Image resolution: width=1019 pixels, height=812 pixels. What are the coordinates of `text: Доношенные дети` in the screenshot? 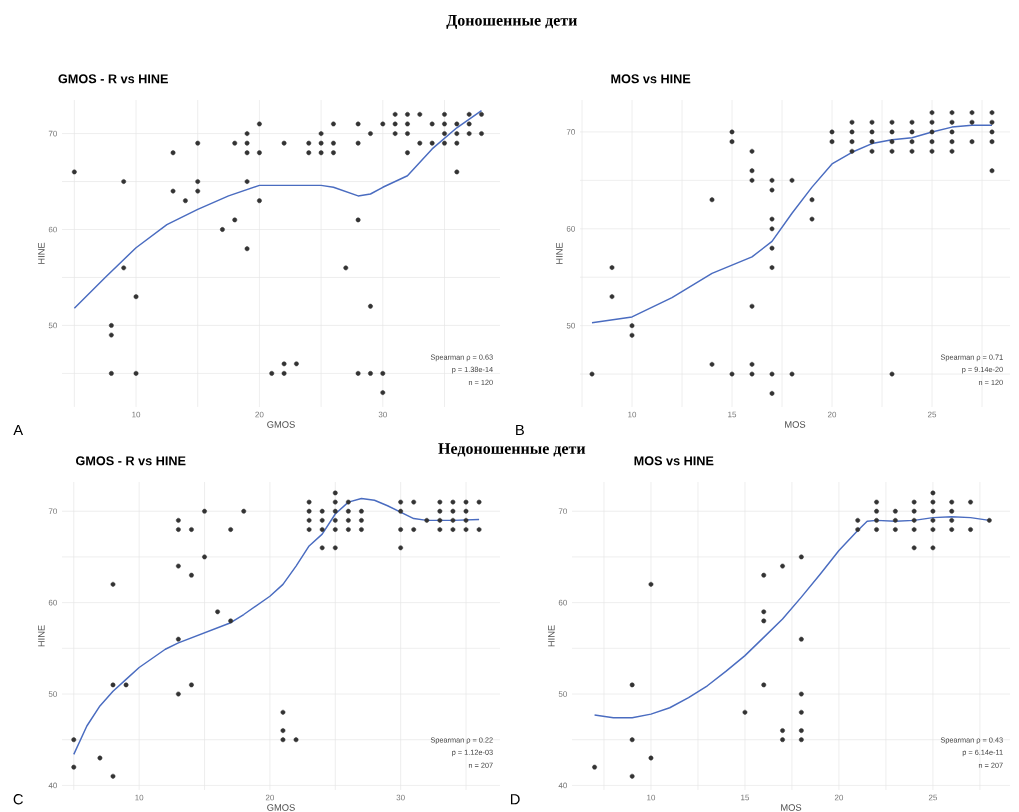 It's located at (511, 22).